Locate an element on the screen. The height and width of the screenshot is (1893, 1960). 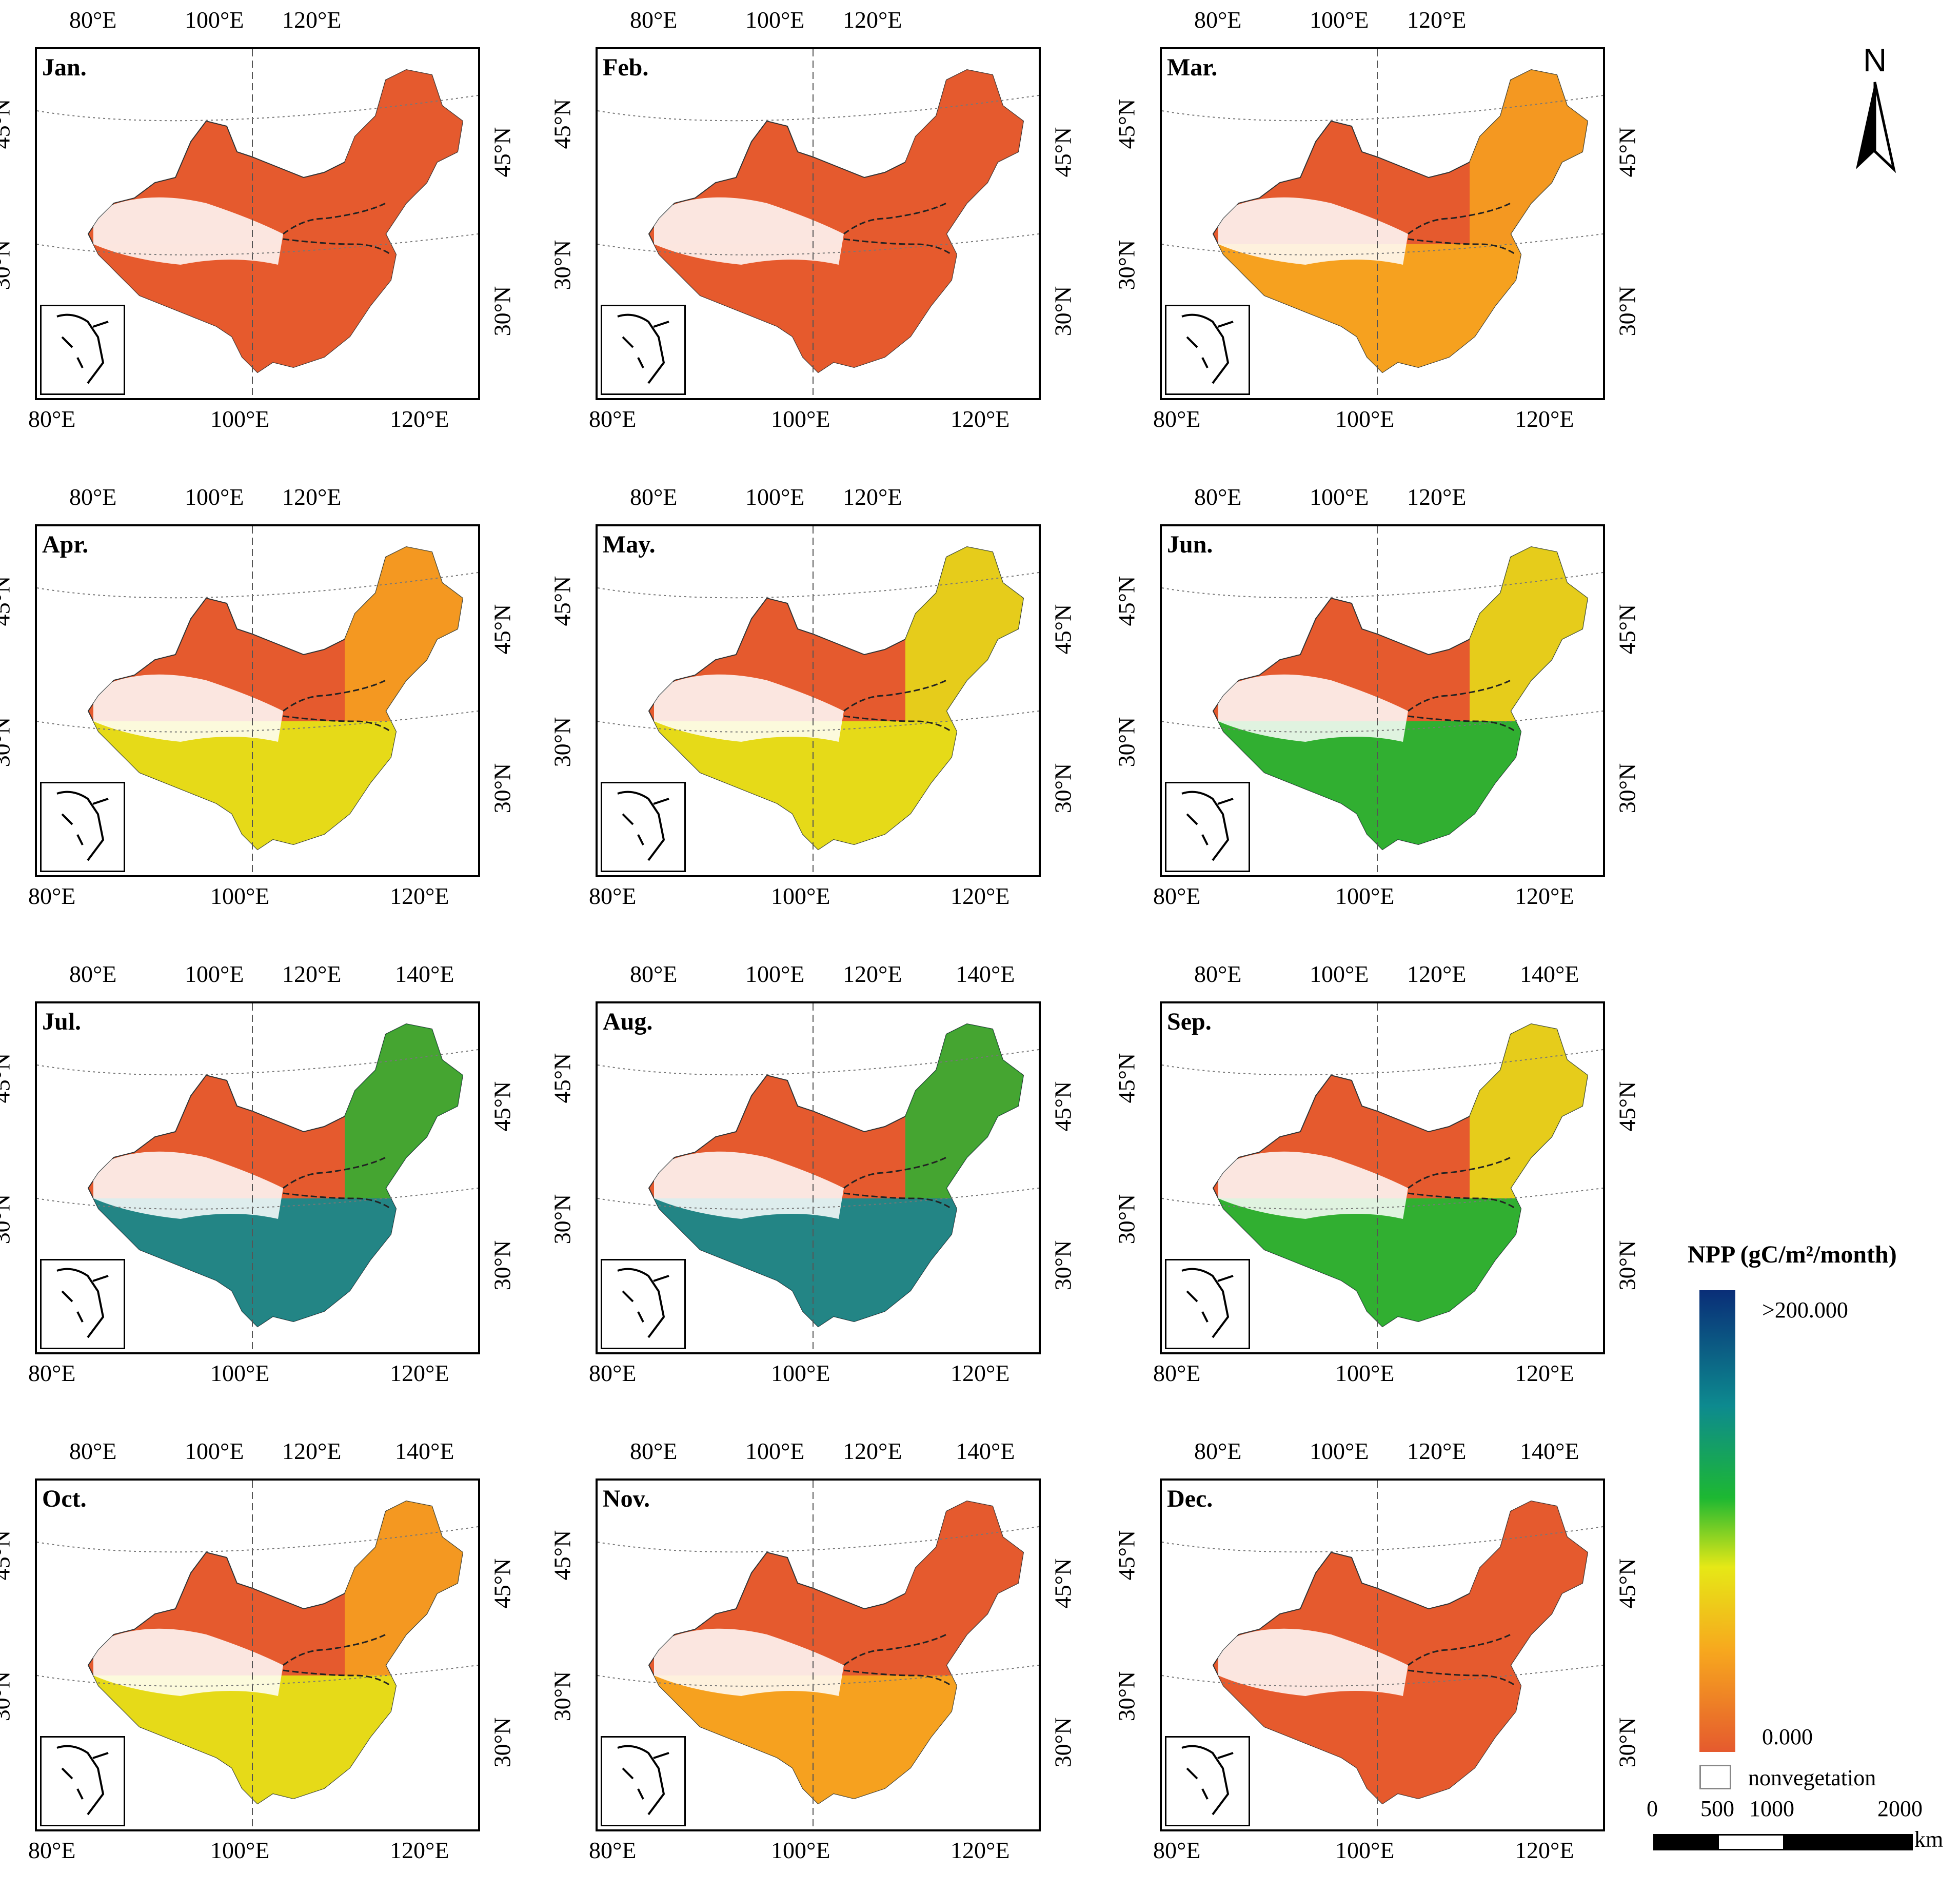
month-label: Jan. is located at coordinates (64, 68).